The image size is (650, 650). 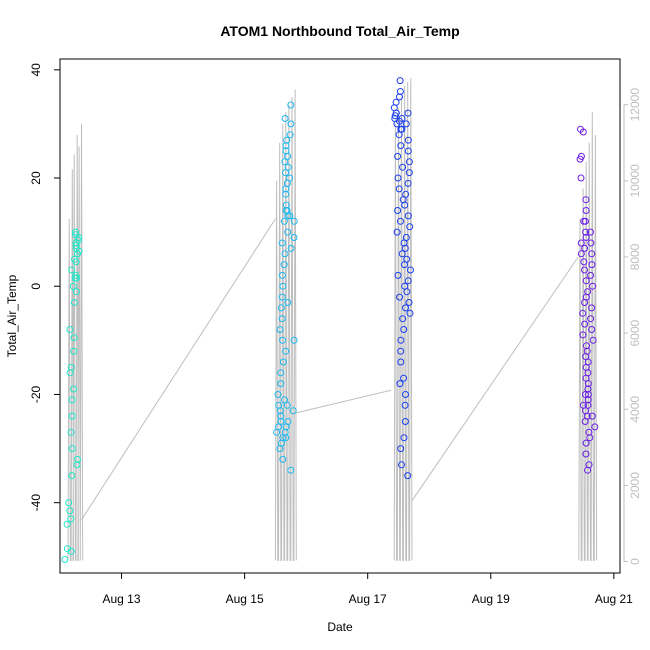 What do you see at coordinates (36, 70) in the screenshot?
I see `y-tick-label: 40` at bounding box center [36, 70].